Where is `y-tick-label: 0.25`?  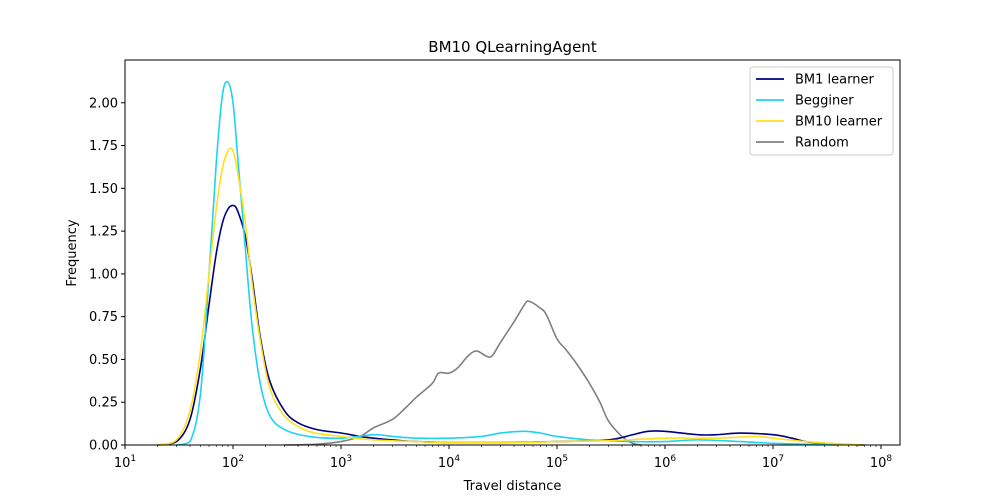
y-tick-label: 0.25 is located at coordinates (103, 403).